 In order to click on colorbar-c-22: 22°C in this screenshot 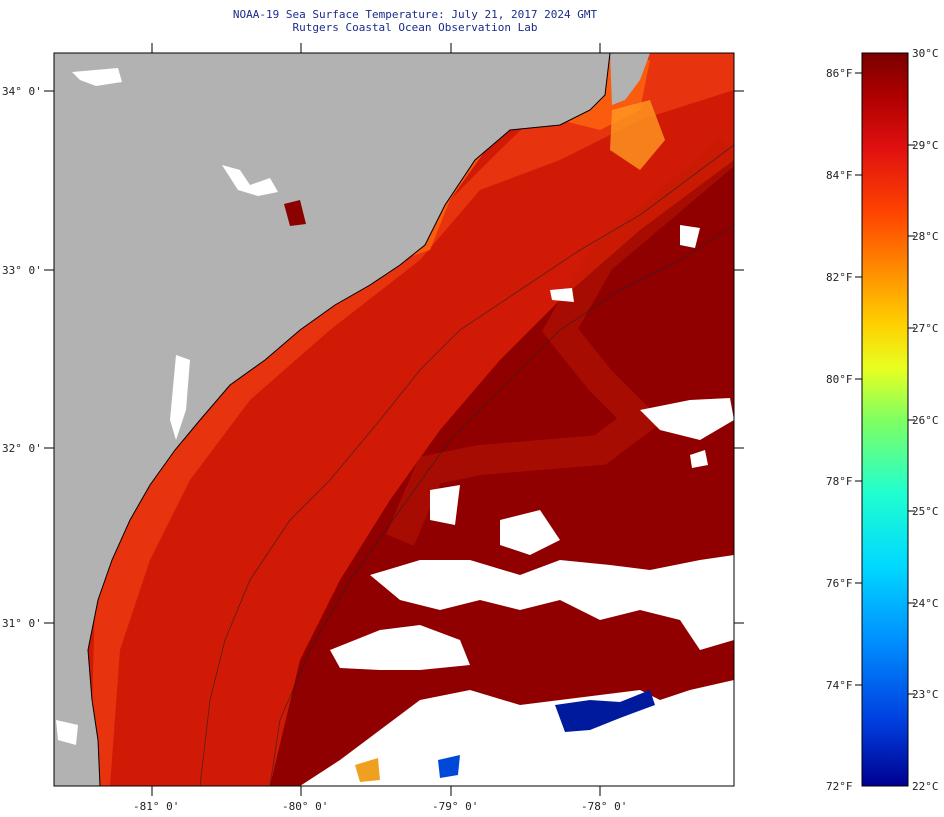, I will do `click(925, 786)`.